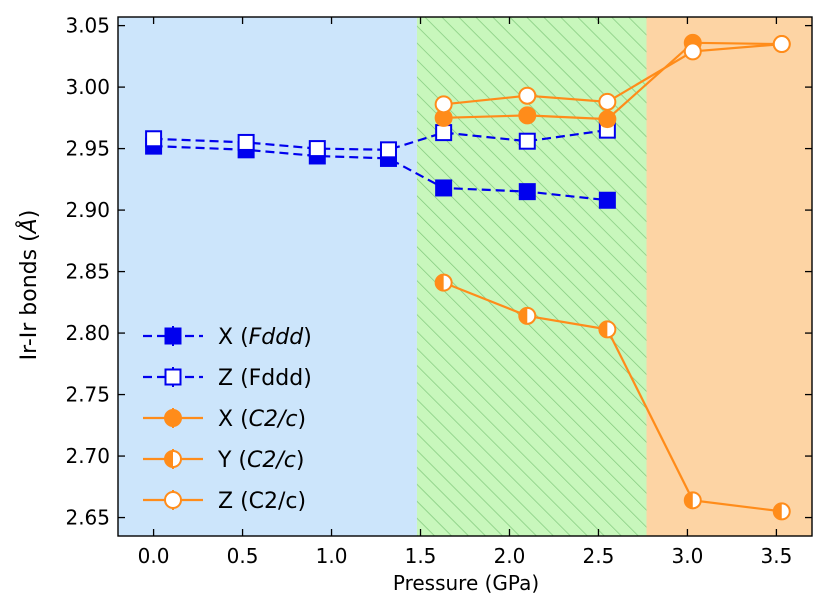  I want to click on y-axis-title: Ir-Ir bonds (Å), so click(28, 285).